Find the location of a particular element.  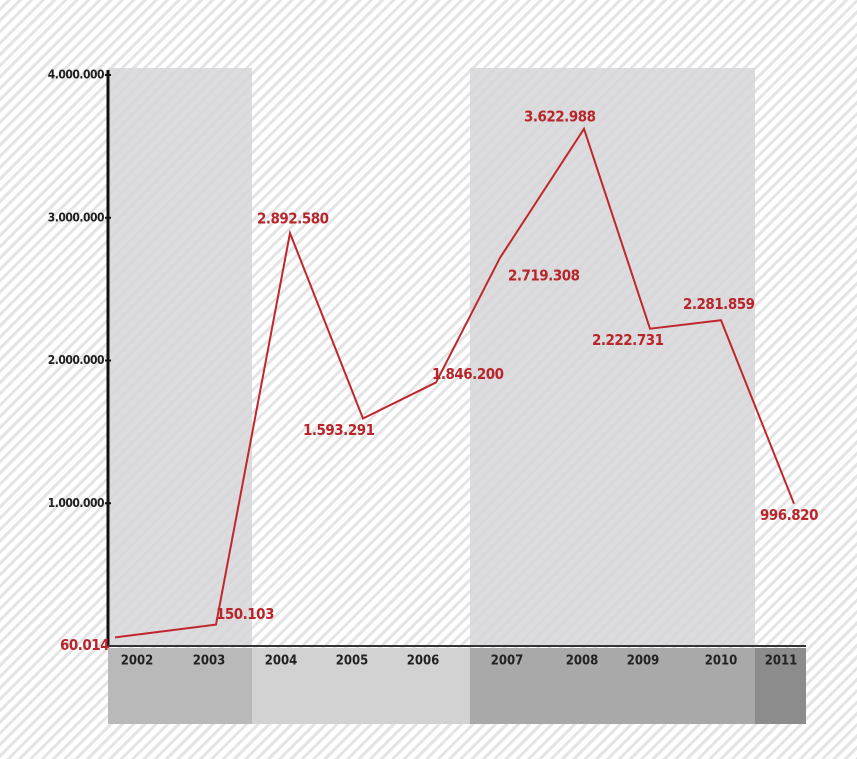

y-tick-label: 2.000.000 is located at coordinates (76, 360).